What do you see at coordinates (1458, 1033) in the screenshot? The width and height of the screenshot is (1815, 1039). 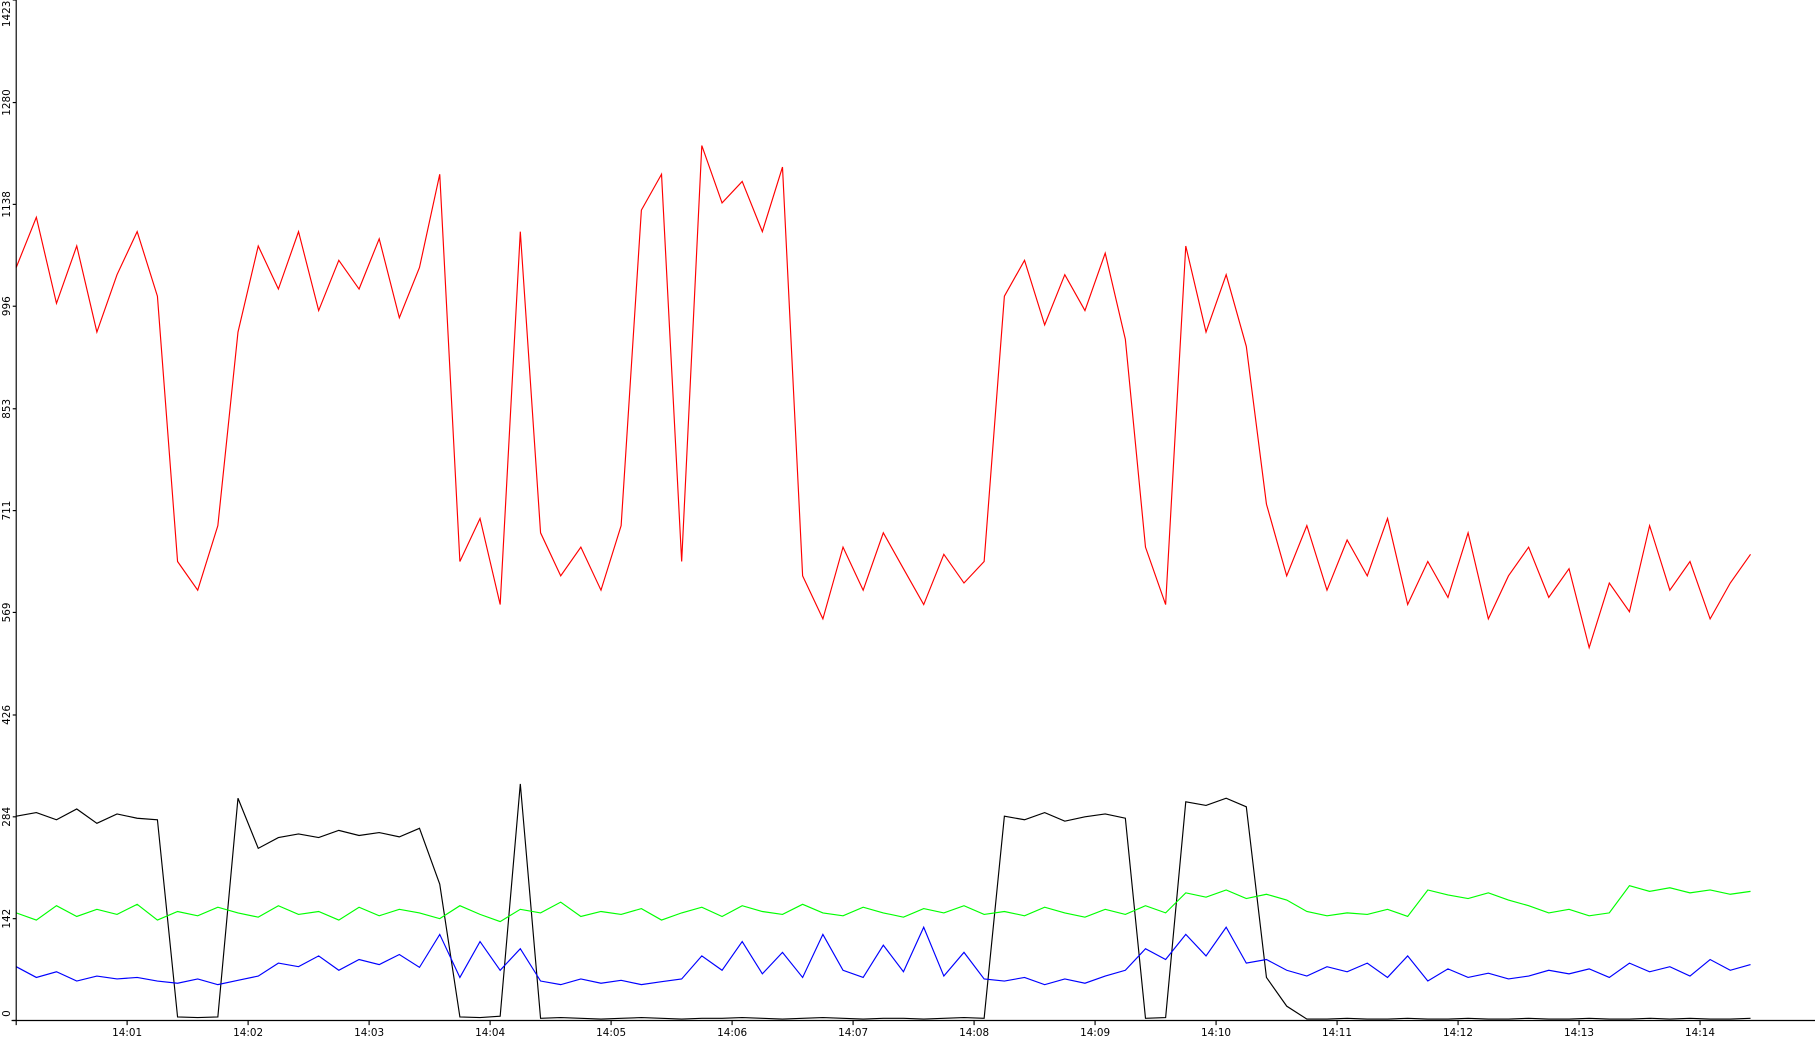 I see `x-tick-label: 14:12` at bounding box center [1458, 1033].